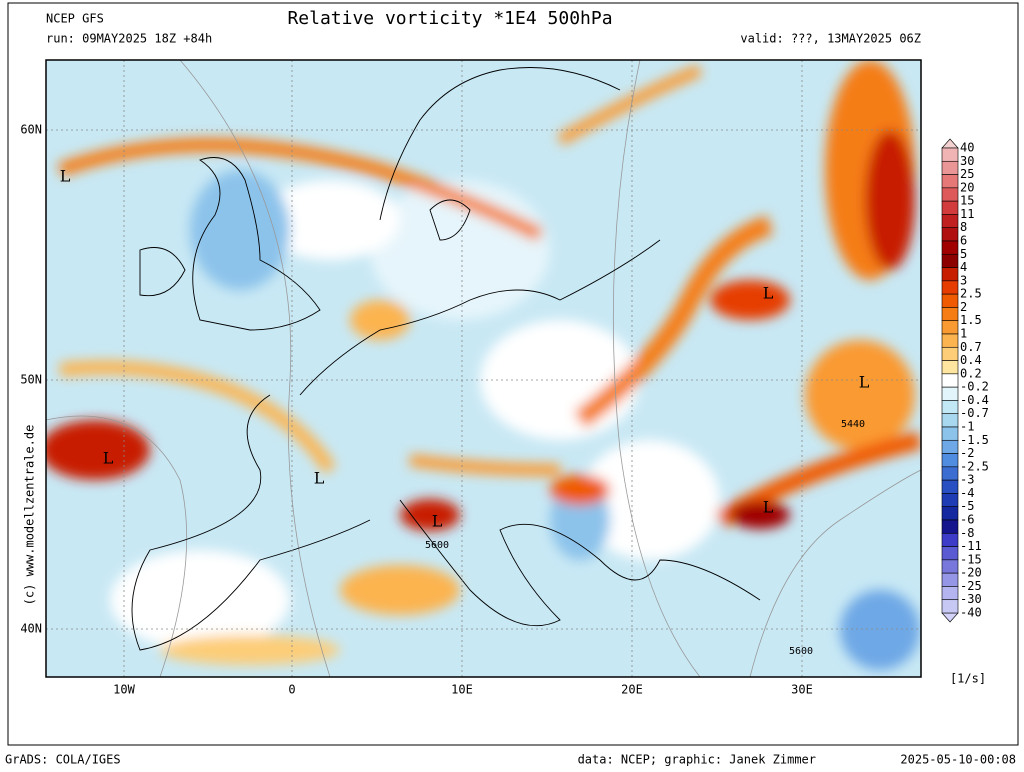  Describe the element at coordinates (967, 201) in the screenshot. I see `colorbar-label: 15` at that location.